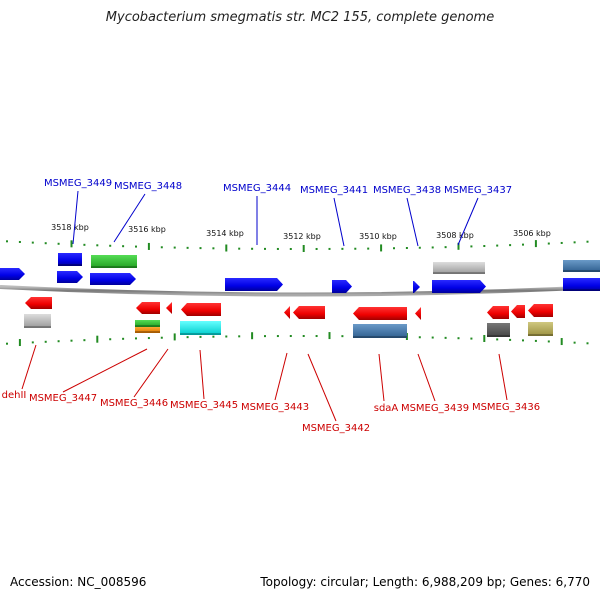  I want to click on reverse-gene-label: MSMEG_3447, so click(63, 398).